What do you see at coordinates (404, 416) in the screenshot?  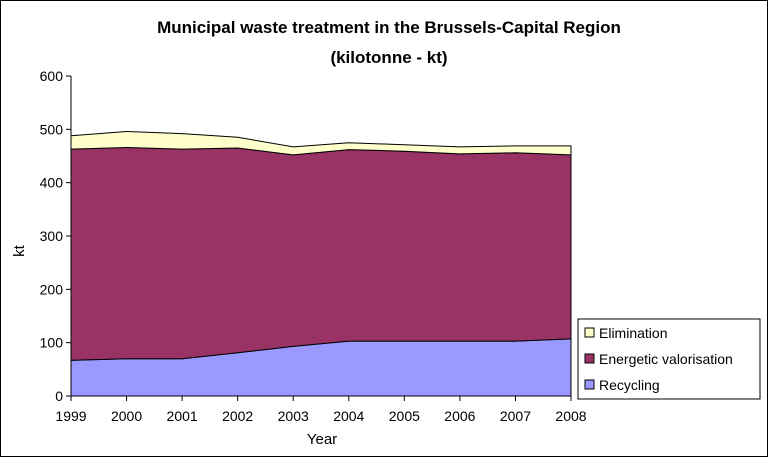 I see `x-tick-label: 2005` at bounding box center [404, 416].